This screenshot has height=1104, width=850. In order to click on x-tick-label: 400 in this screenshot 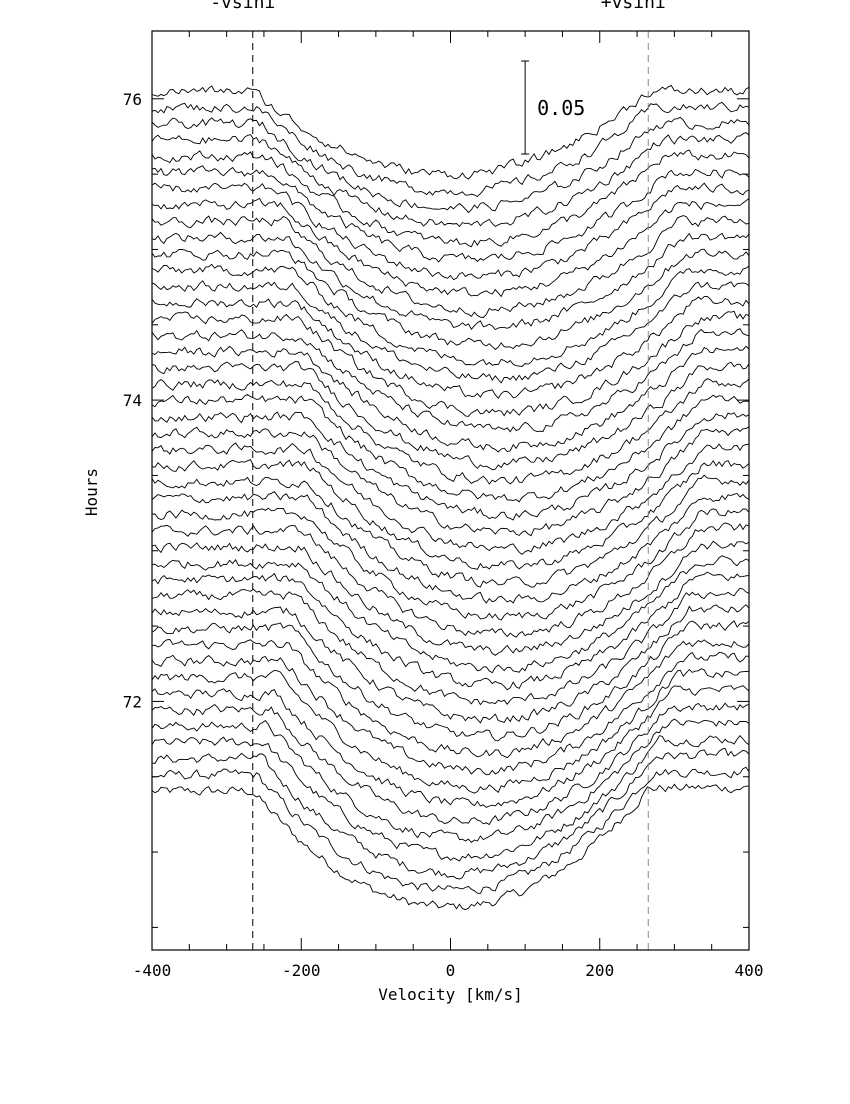, I will do `click(749, 970)`.